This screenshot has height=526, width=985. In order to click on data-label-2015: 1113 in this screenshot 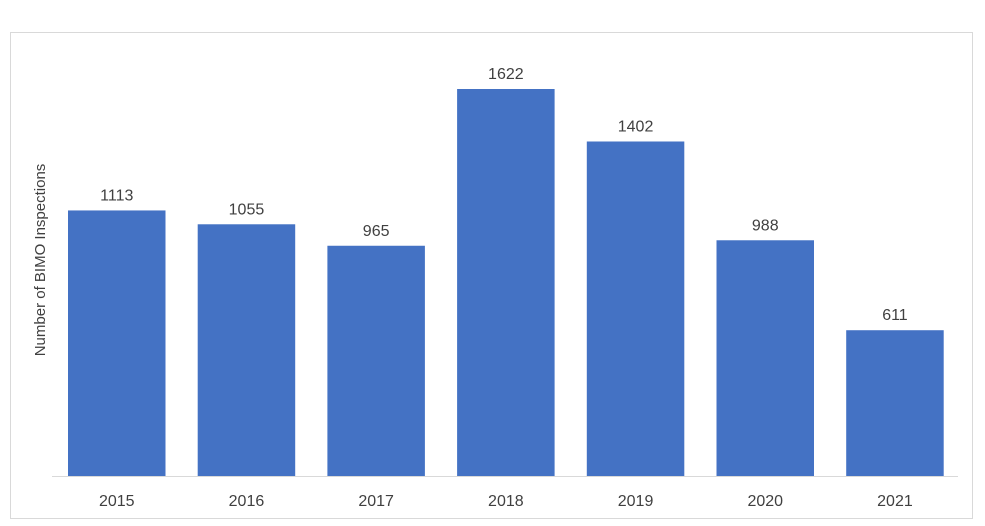, I will do `click(116, 195)`.